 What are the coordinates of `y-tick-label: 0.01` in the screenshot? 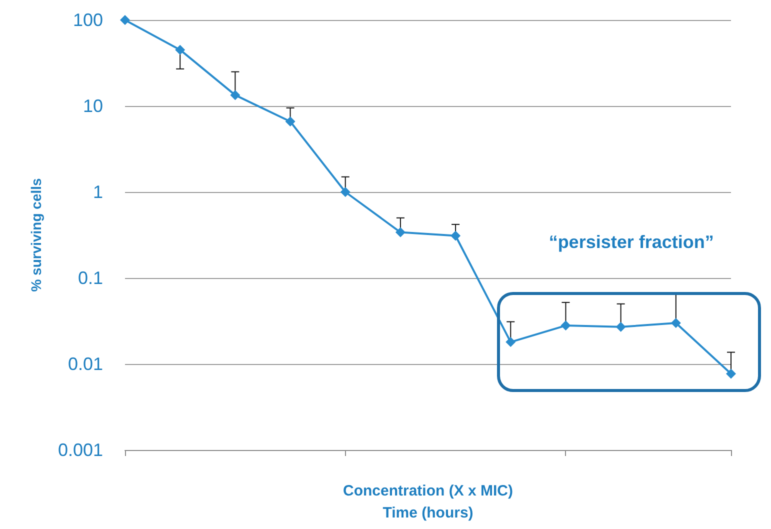 It's located at (85, 364).